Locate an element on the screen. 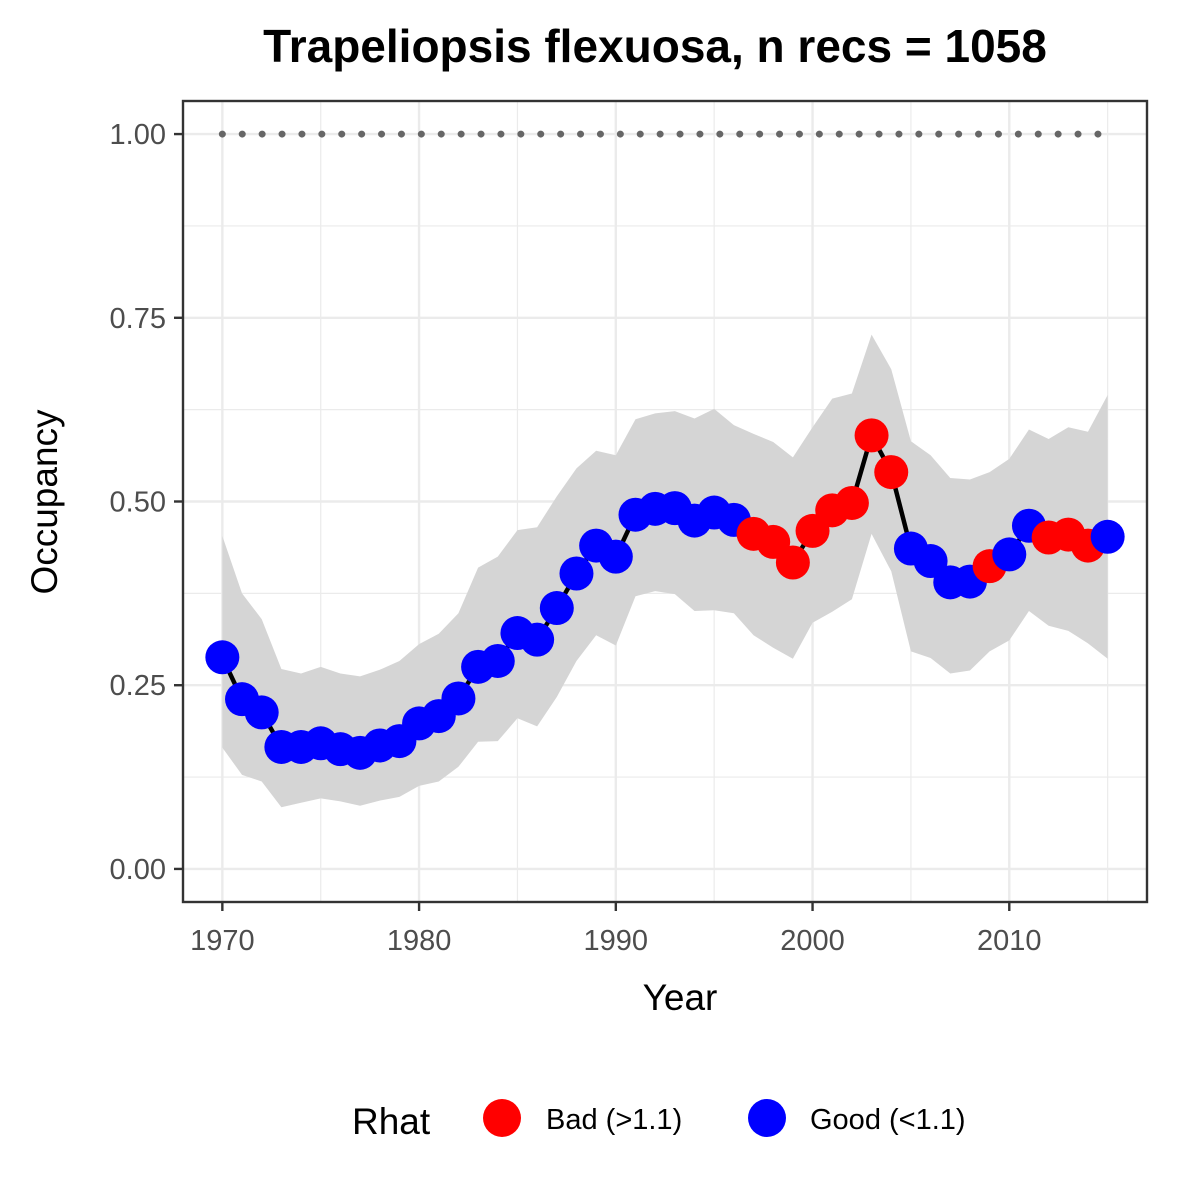 The height and width of the screenshot is (1200, 1200). legend-item: Good (<1.1) is located at coordinates (857, 1118).